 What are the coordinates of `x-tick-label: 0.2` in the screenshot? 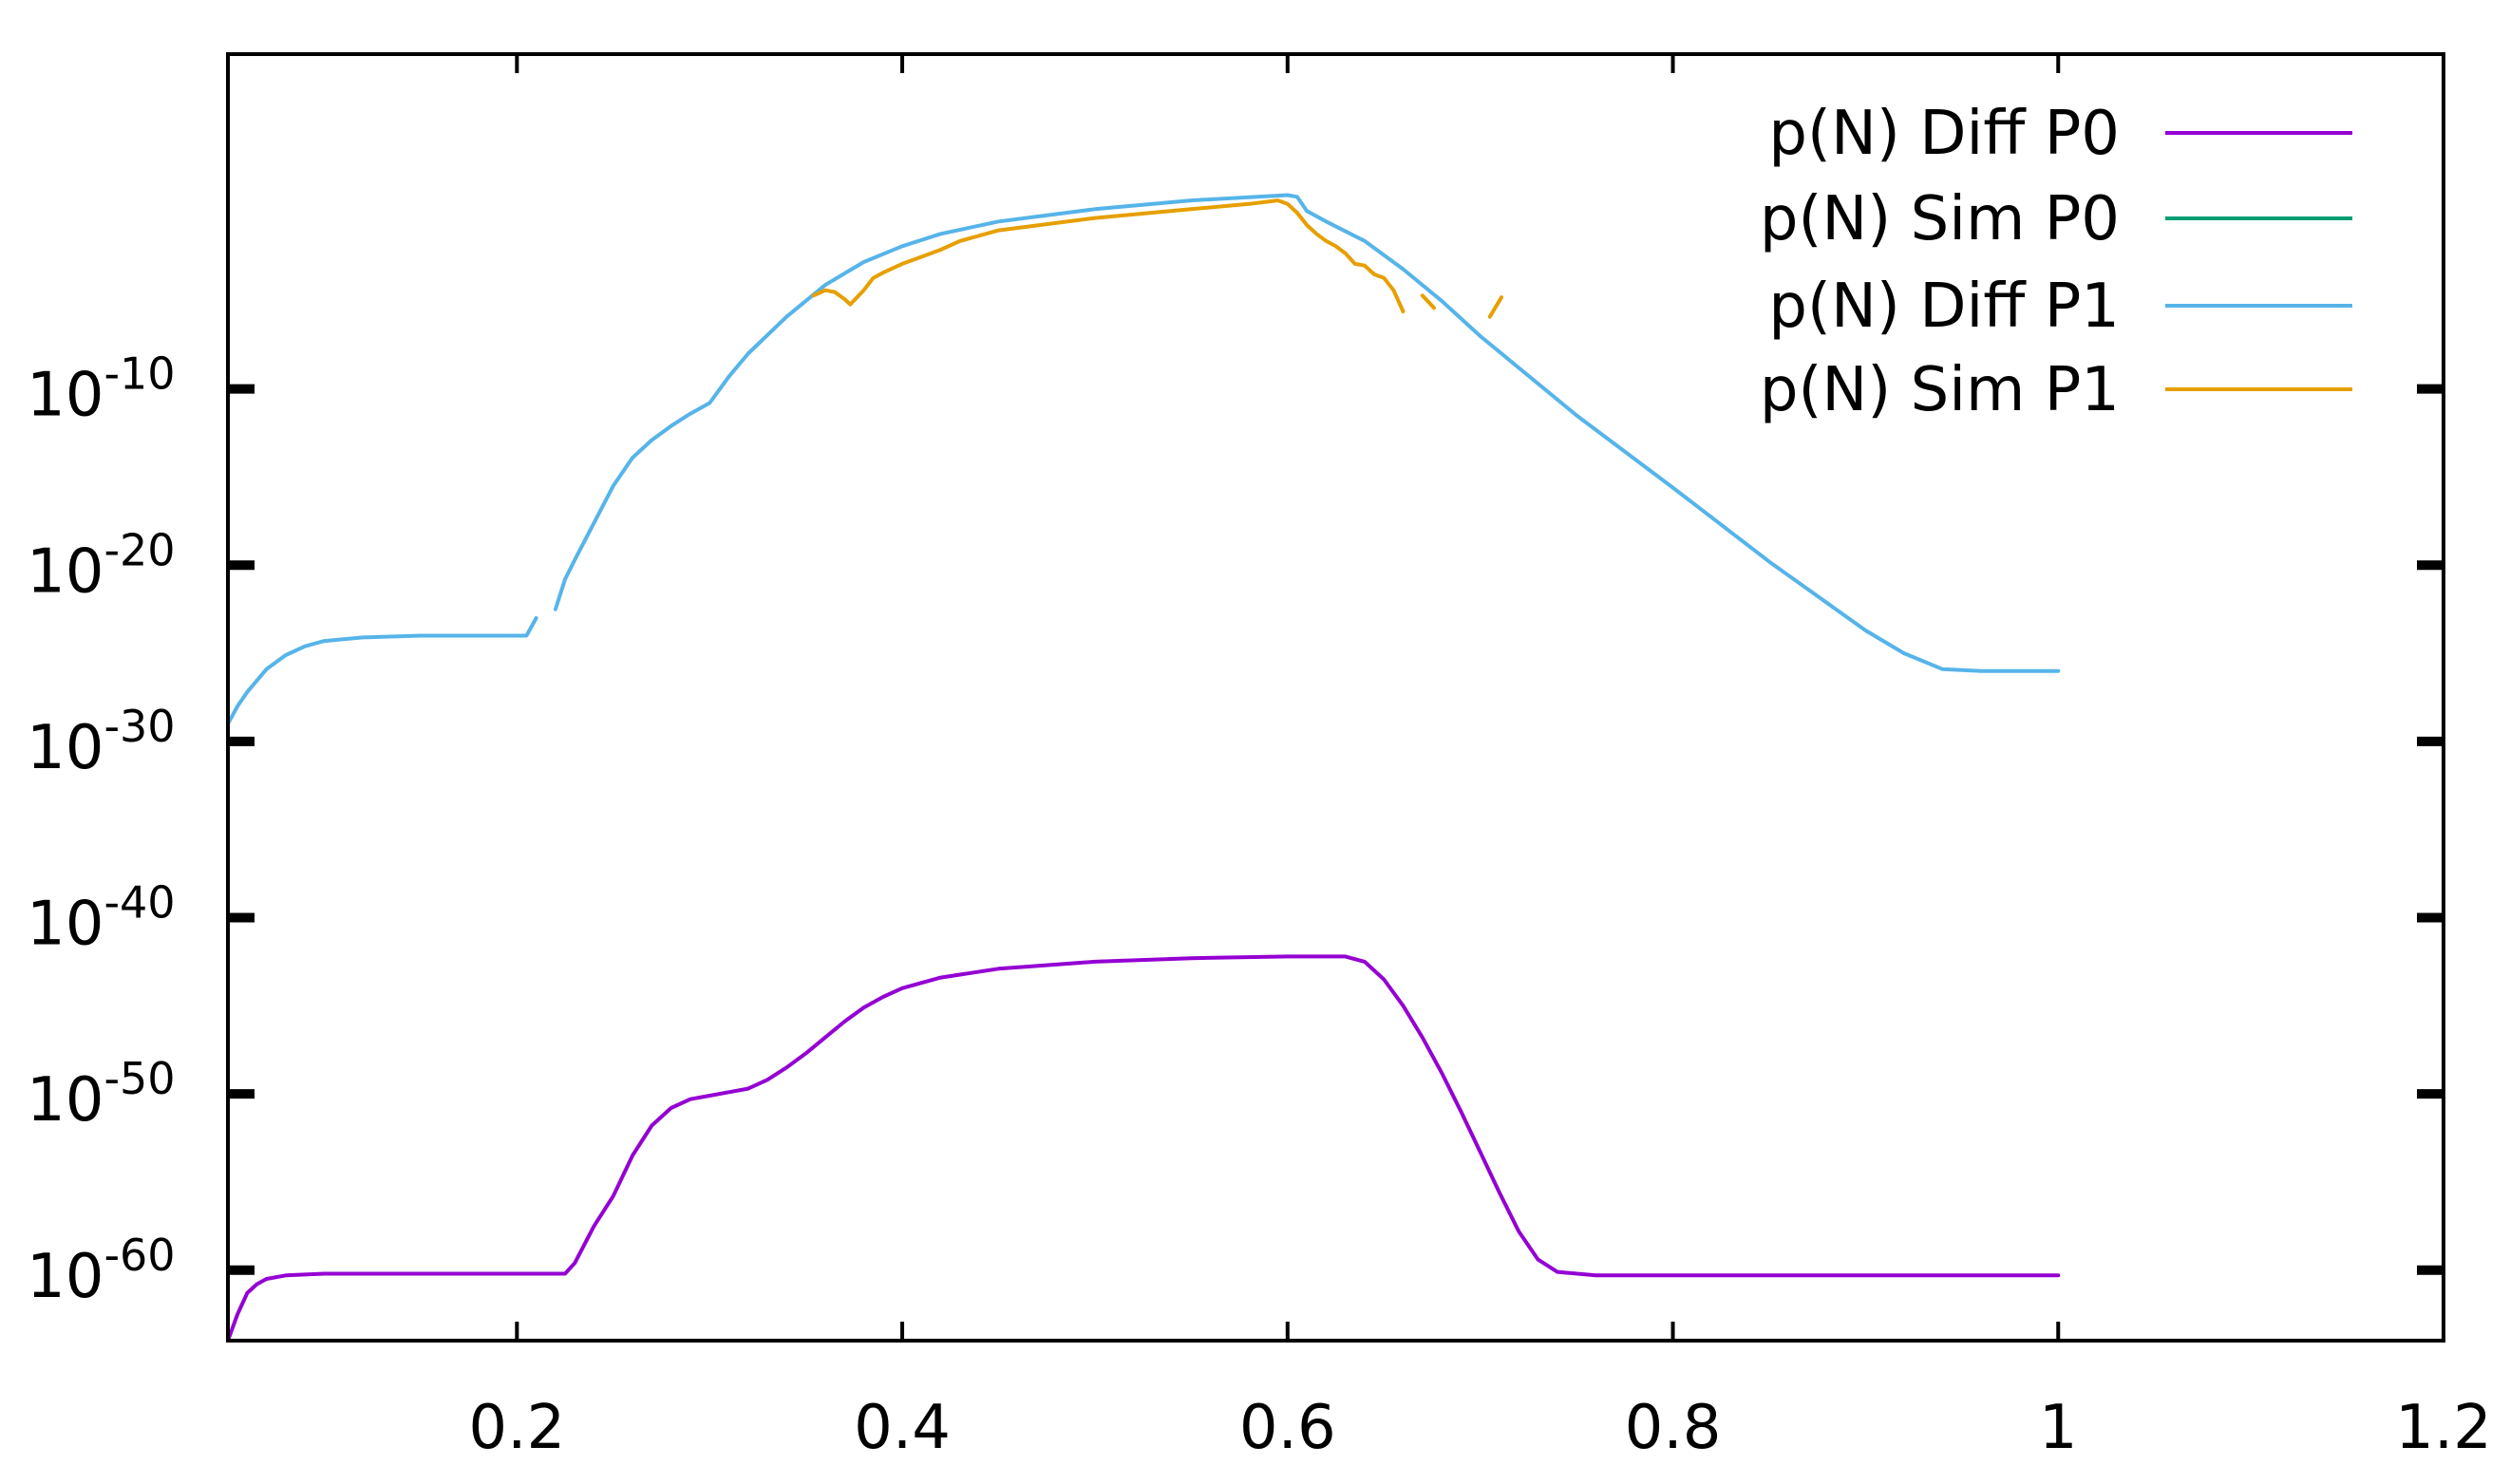 It's located at (516, 1428).